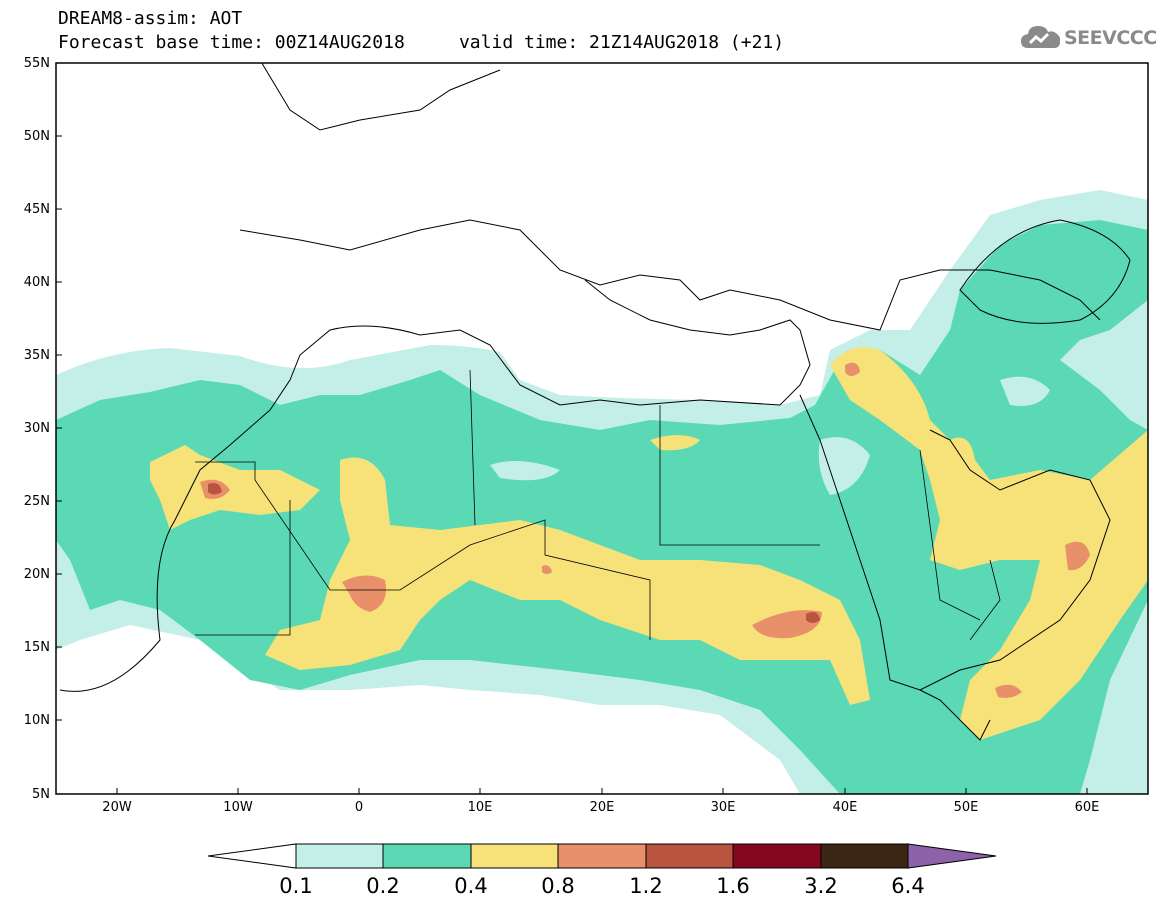 Image resolution: width=1165 pixels, height=905 pixels. I want to click on colorbar-label: 0.8, so click(557, 886).